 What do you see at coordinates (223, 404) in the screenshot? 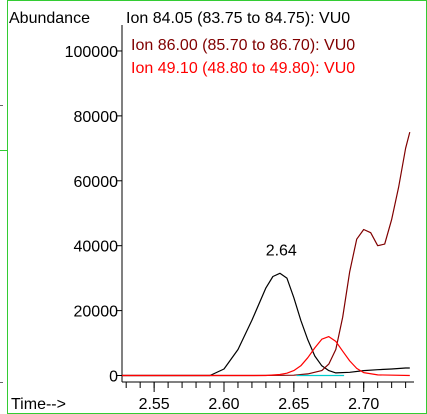
I see `x-tick-label: 2.60` at bounding box center [223, 404].